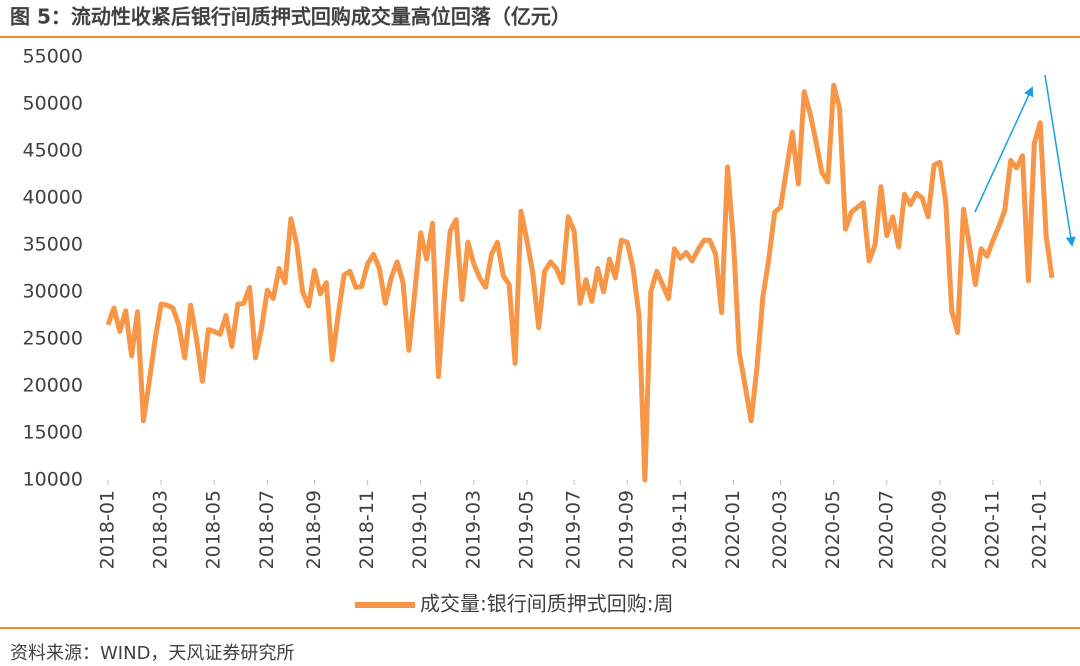  Describe the element at coordinates (53, 57) in the screenshot. I see `y-tick-label: 55000` at that location.